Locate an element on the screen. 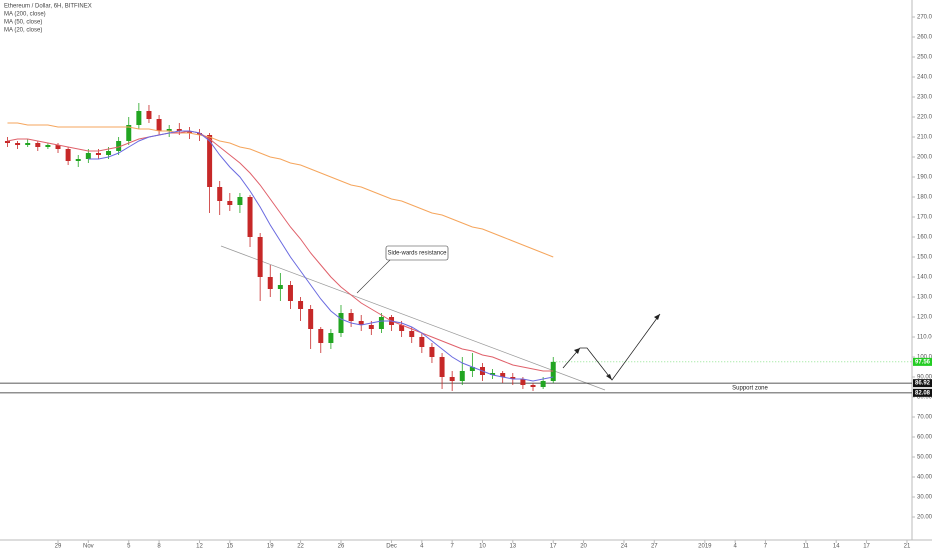 The width and height of the screenshot is (932, 550). y-tick-label: 150.00 is located at coordinates (924, 258).